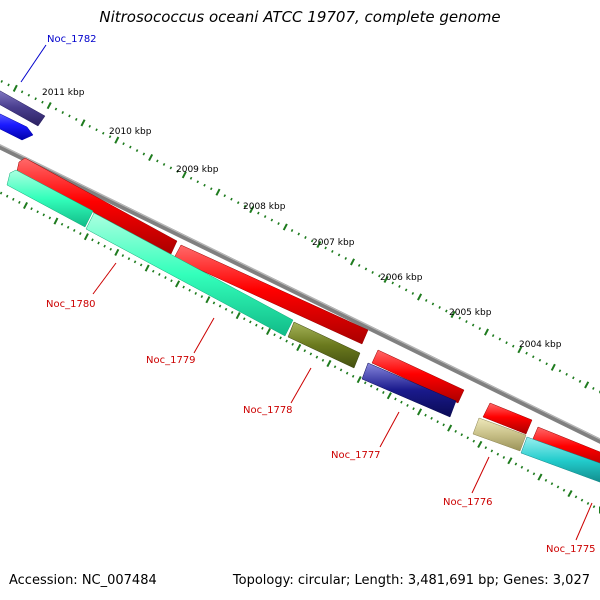  Describe the element at coordinates (268, 410) in the screenshot. I see `gene-label-noc1778: Noc_1778` at that location.